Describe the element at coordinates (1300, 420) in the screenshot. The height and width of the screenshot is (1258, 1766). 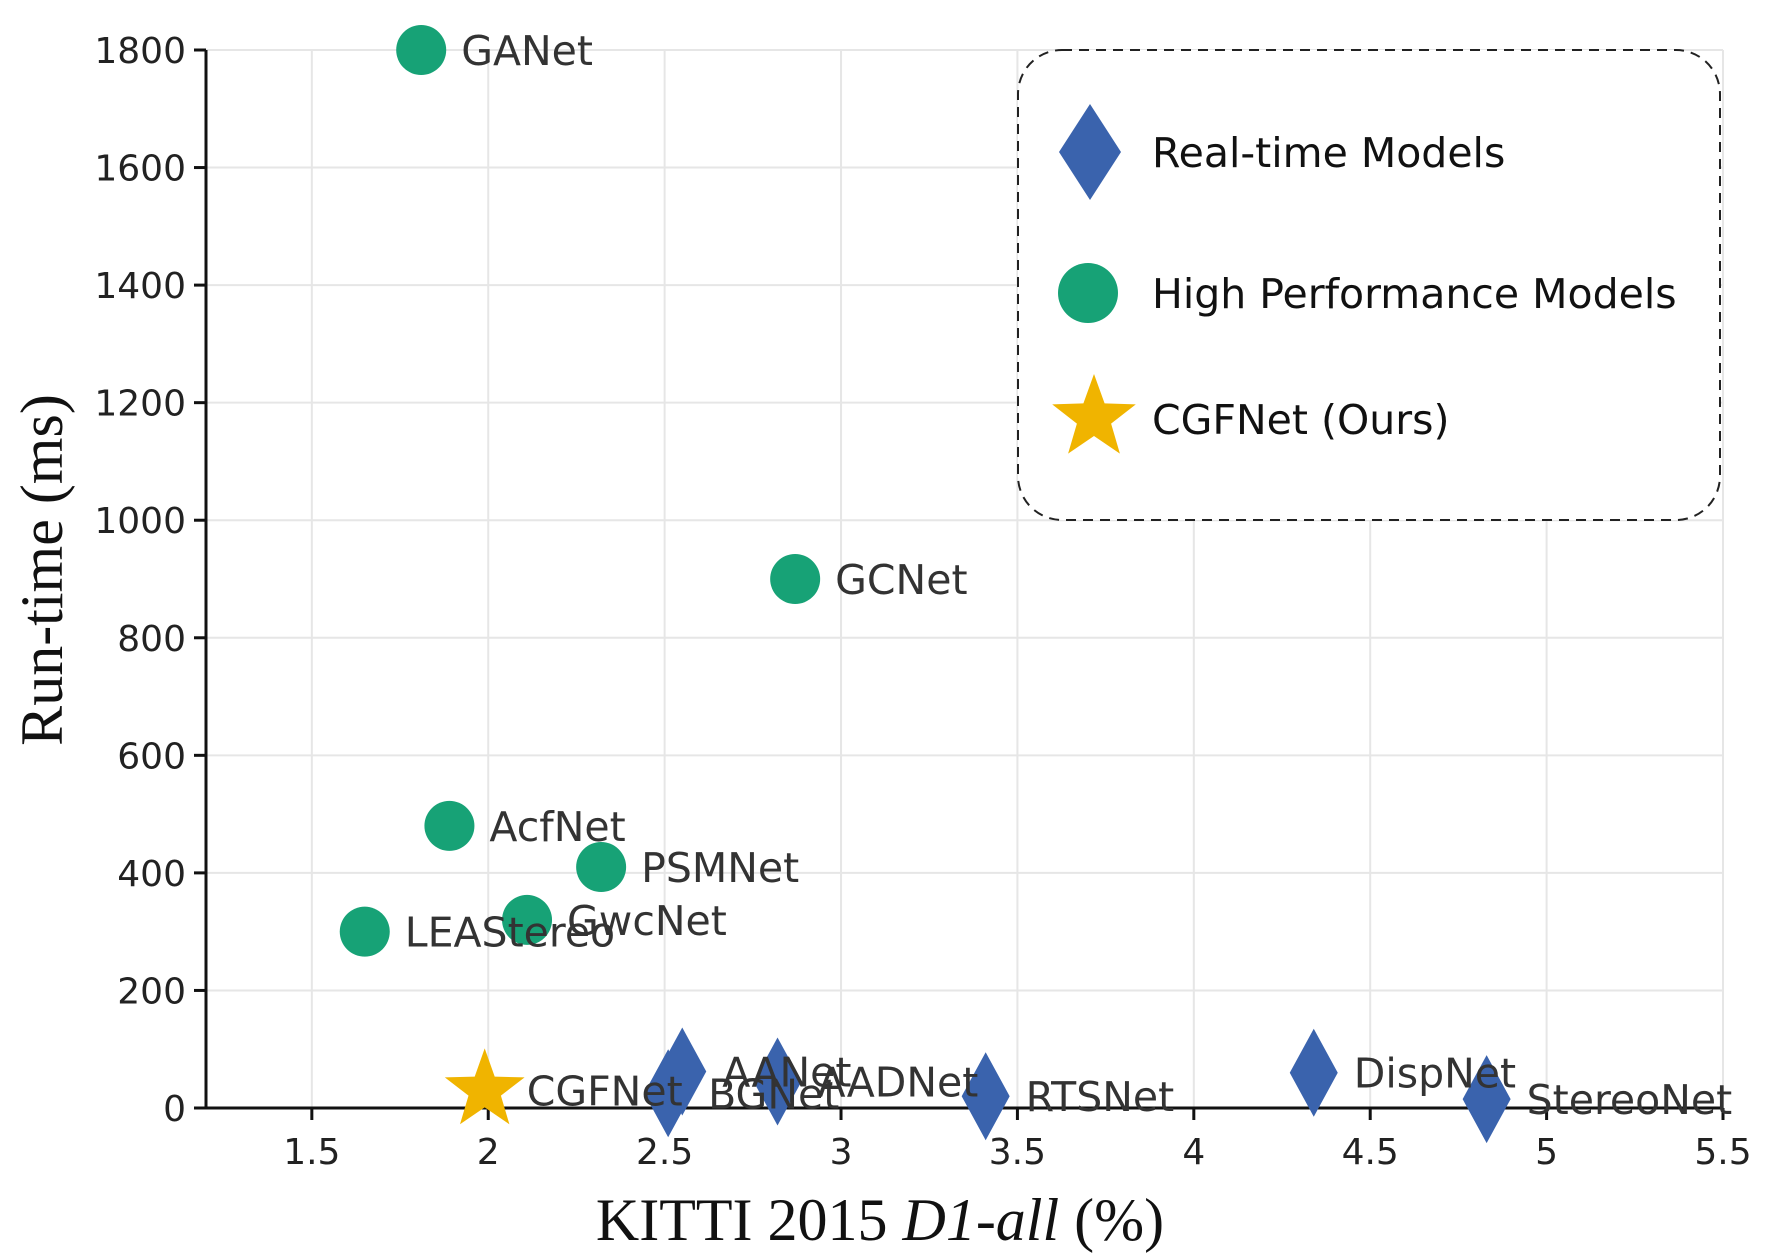
I see `legend-label-ours: CGFNet (Ours)` at that location.